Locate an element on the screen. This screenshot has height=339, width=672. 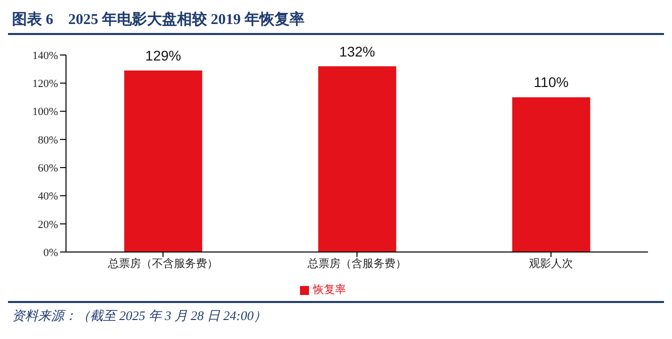
y-tick-label: 120% is located at coordinates (45, 84).